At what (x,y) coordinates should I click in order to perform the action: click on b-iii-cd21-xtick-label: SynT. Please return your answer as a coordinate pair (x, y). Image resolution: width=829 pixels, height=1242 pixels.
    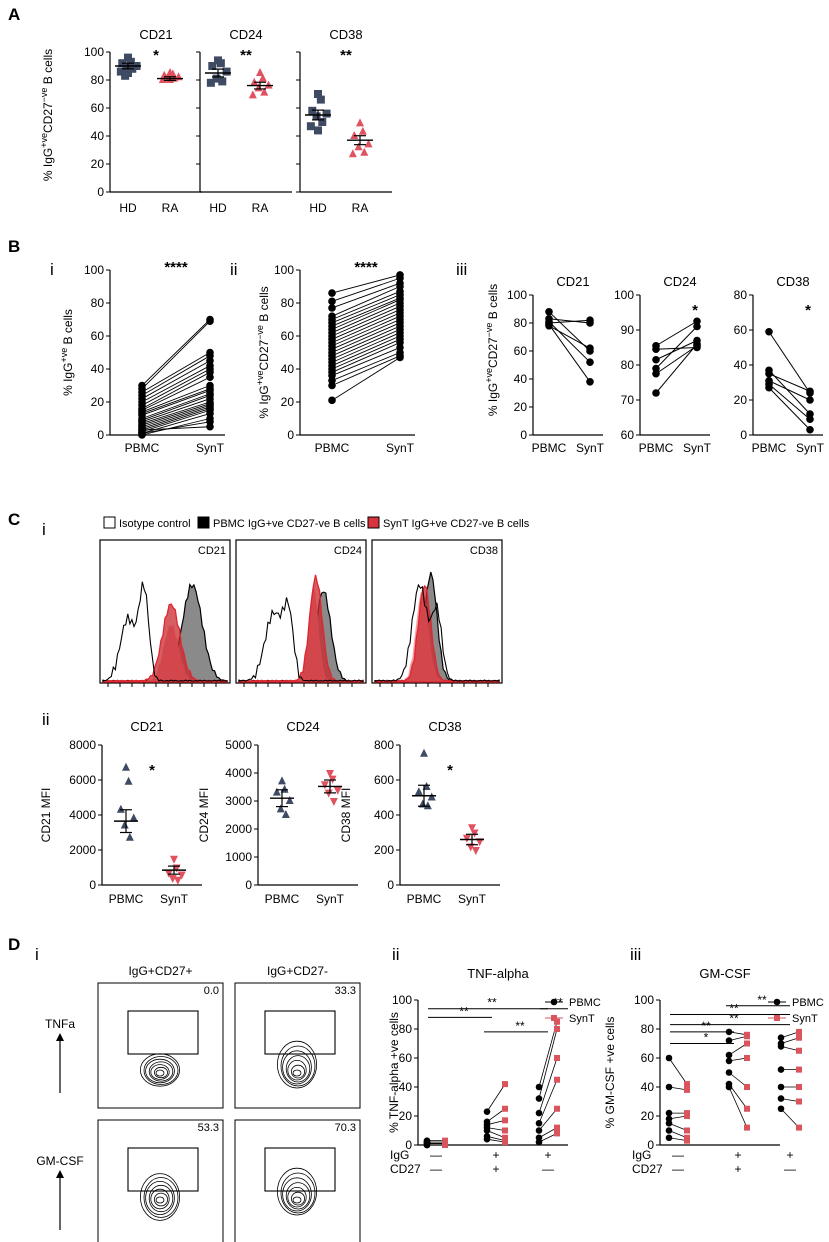
    Looking at the image, I should click on (590, 448).